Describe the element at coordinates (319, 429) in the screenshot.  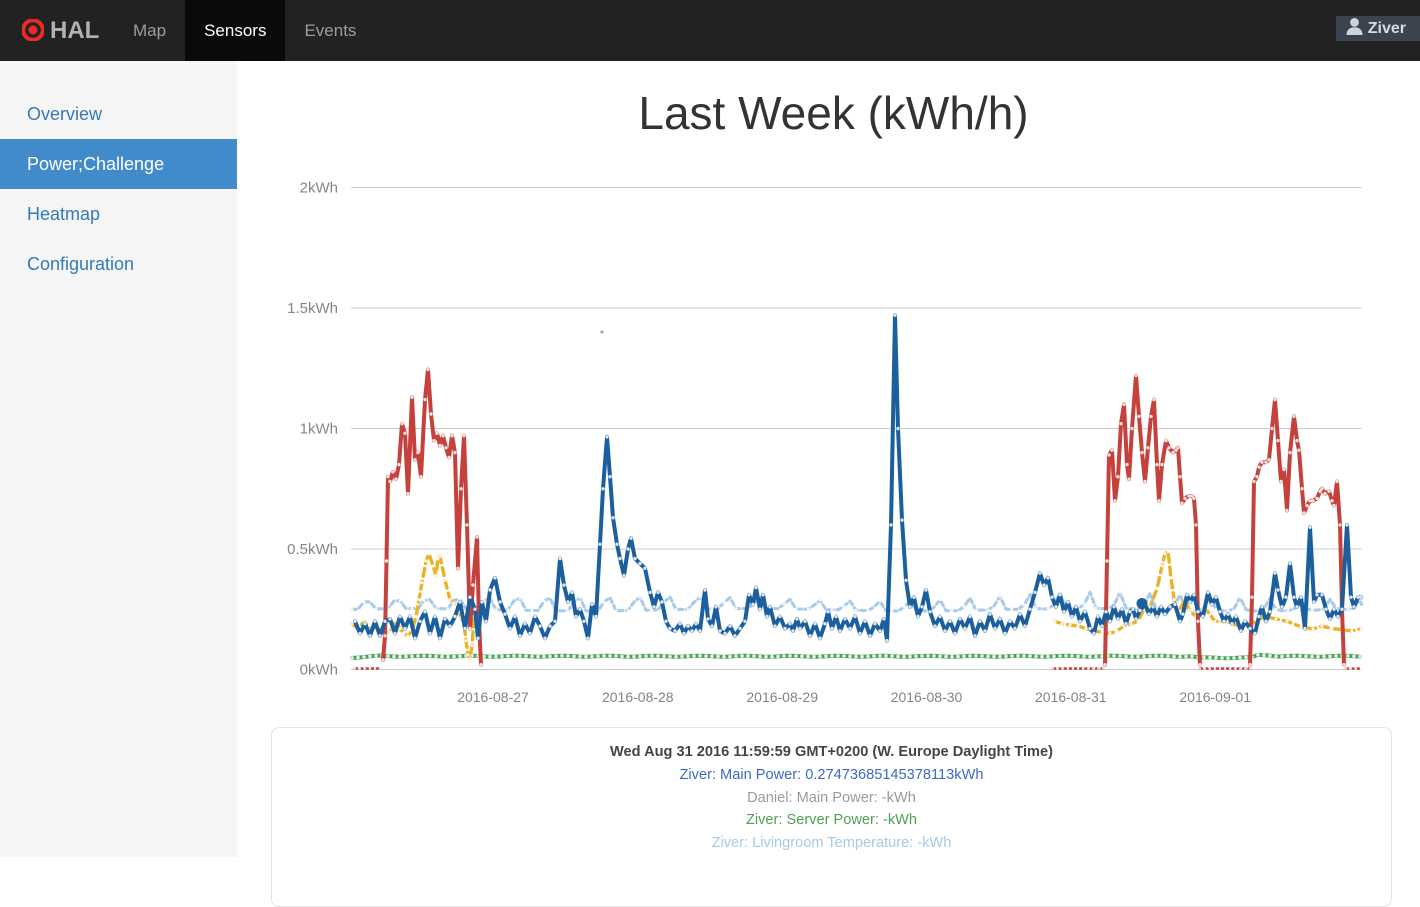
I see `svg-text: 1kWh` at that location.